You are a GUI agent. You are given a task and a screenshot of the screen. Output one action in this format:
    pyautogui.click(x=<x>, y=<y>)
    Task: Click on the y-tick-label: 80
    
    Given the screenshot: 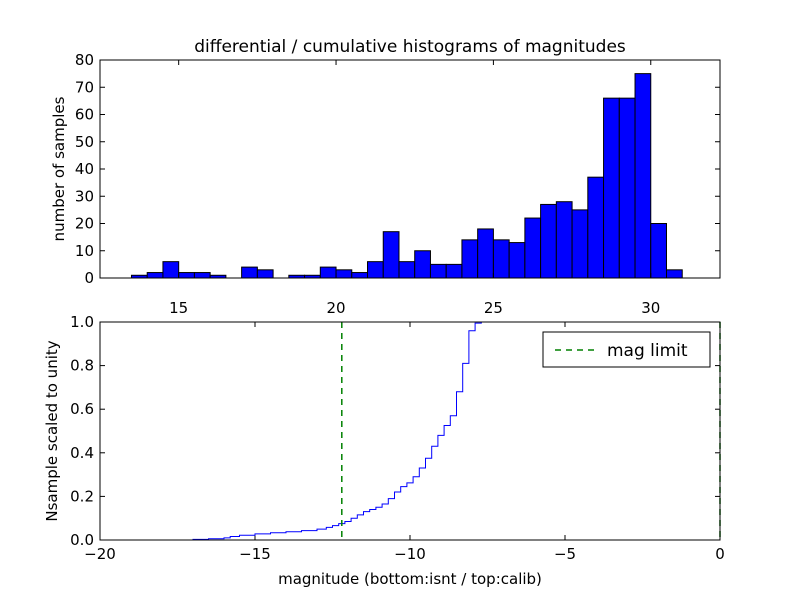 What is the action you would take?
    pyautogui.click(x=84, y=60)
    